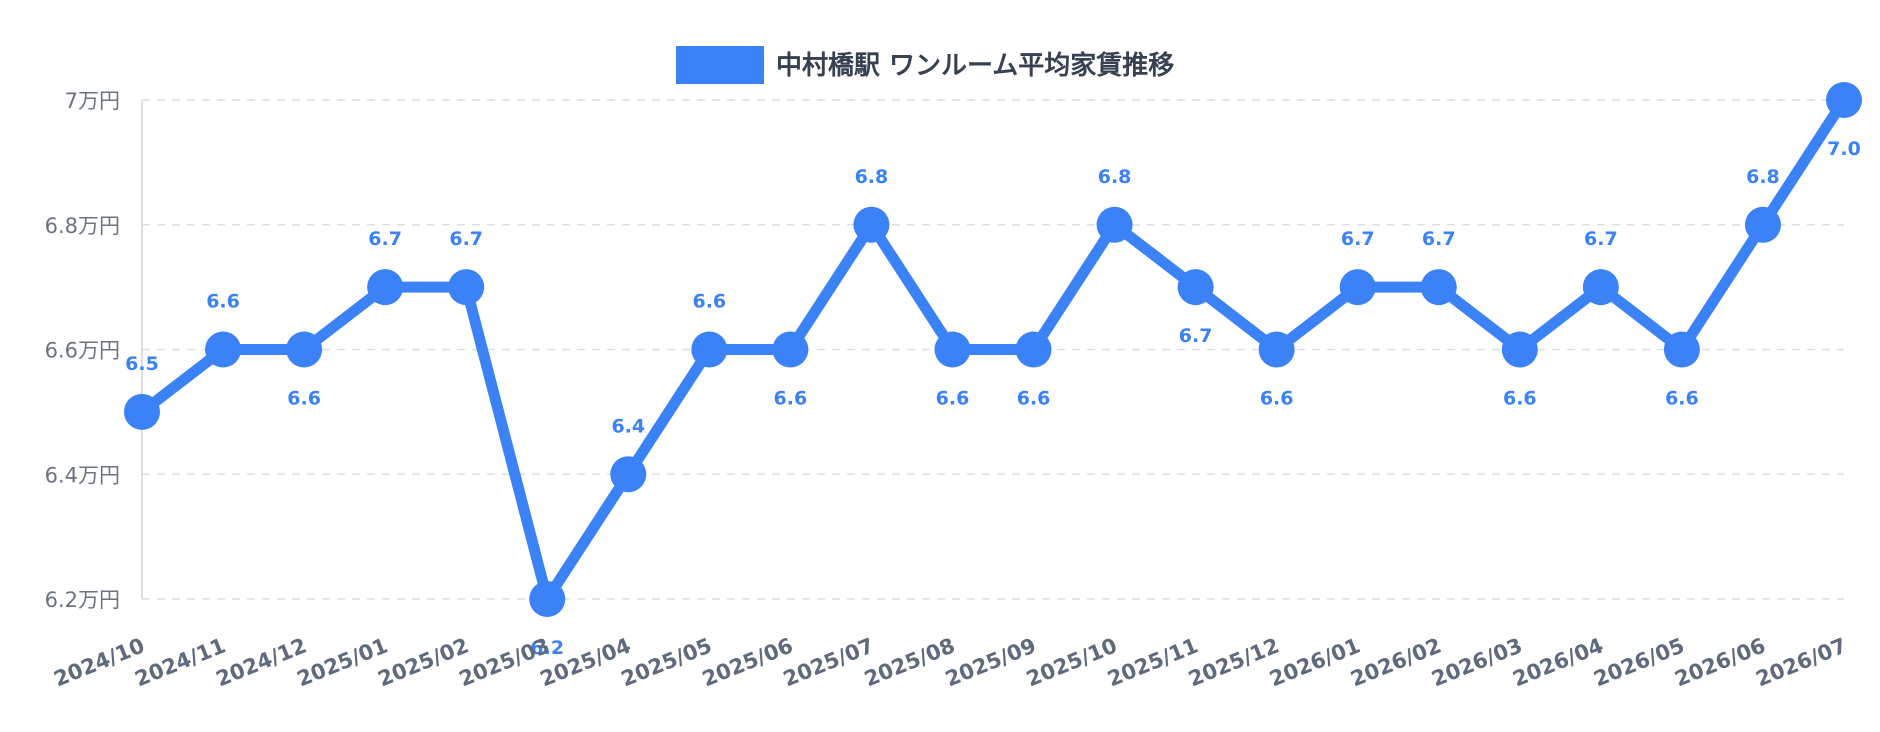  What do you see at coordinates (261, 662) in the screenshot?
I see `x-tick-label: 2024/12` at bounding box center [261, 662].